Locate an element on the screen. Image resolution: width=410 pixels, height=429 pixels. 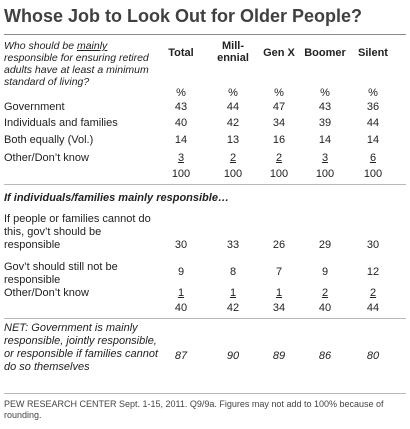
table-cell: 39 is located at coordinates (325, 123).